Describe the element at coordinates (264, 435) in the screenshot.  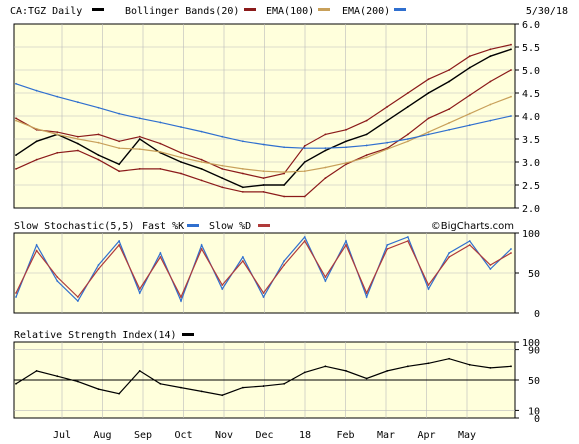
I see `x-axis-ticks: Jul Aug Sep Oct Nov Dec 18 Feb Mar Apr May` at that location.